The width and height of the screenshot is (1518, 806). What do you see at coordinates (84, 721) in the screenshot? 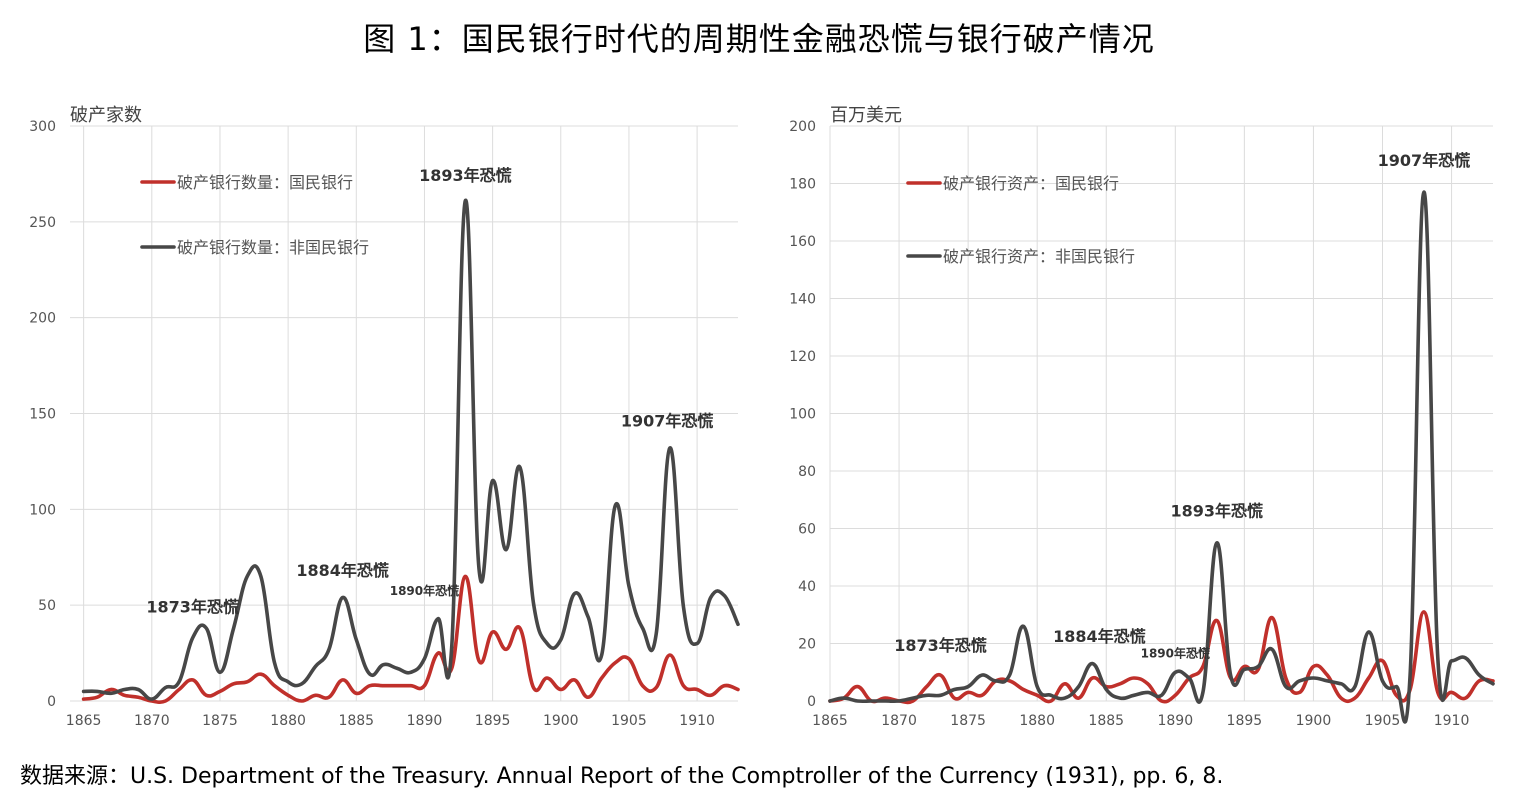
I see `x-tick-label: 1865` at bounding box center [84, 721].